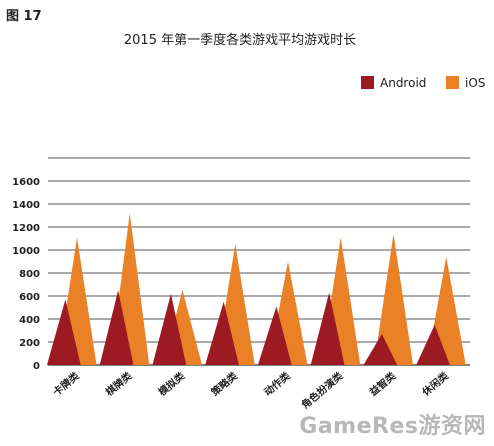 This screenshot has height=446, width=494. Describe the element at coordinates (392, 426) in the screenshot. I see `watermark: GameRes游资网` at that location.